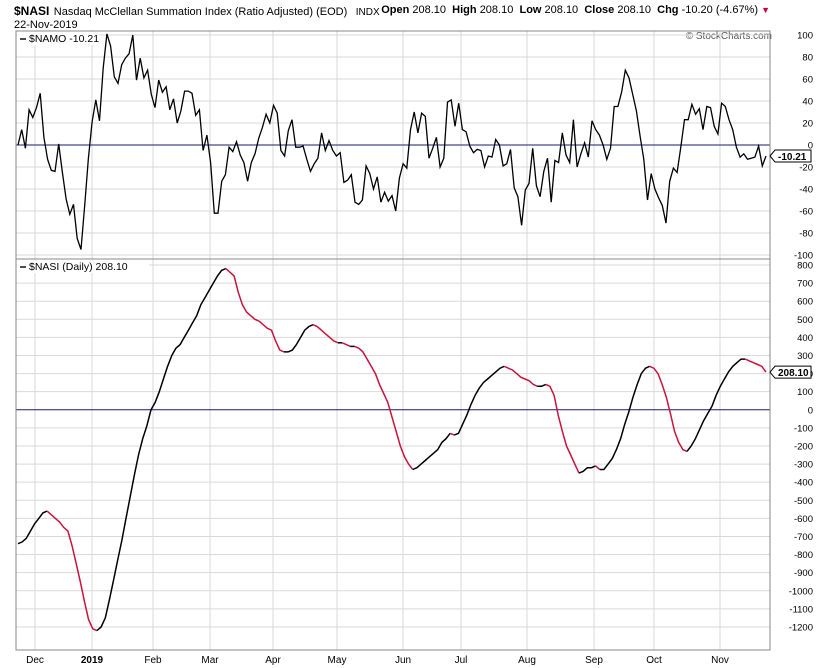  What do you see at coordinates (803, 501) in the screenshot?
I see `y-tick-label: -500` at bounding box center [803, 501].